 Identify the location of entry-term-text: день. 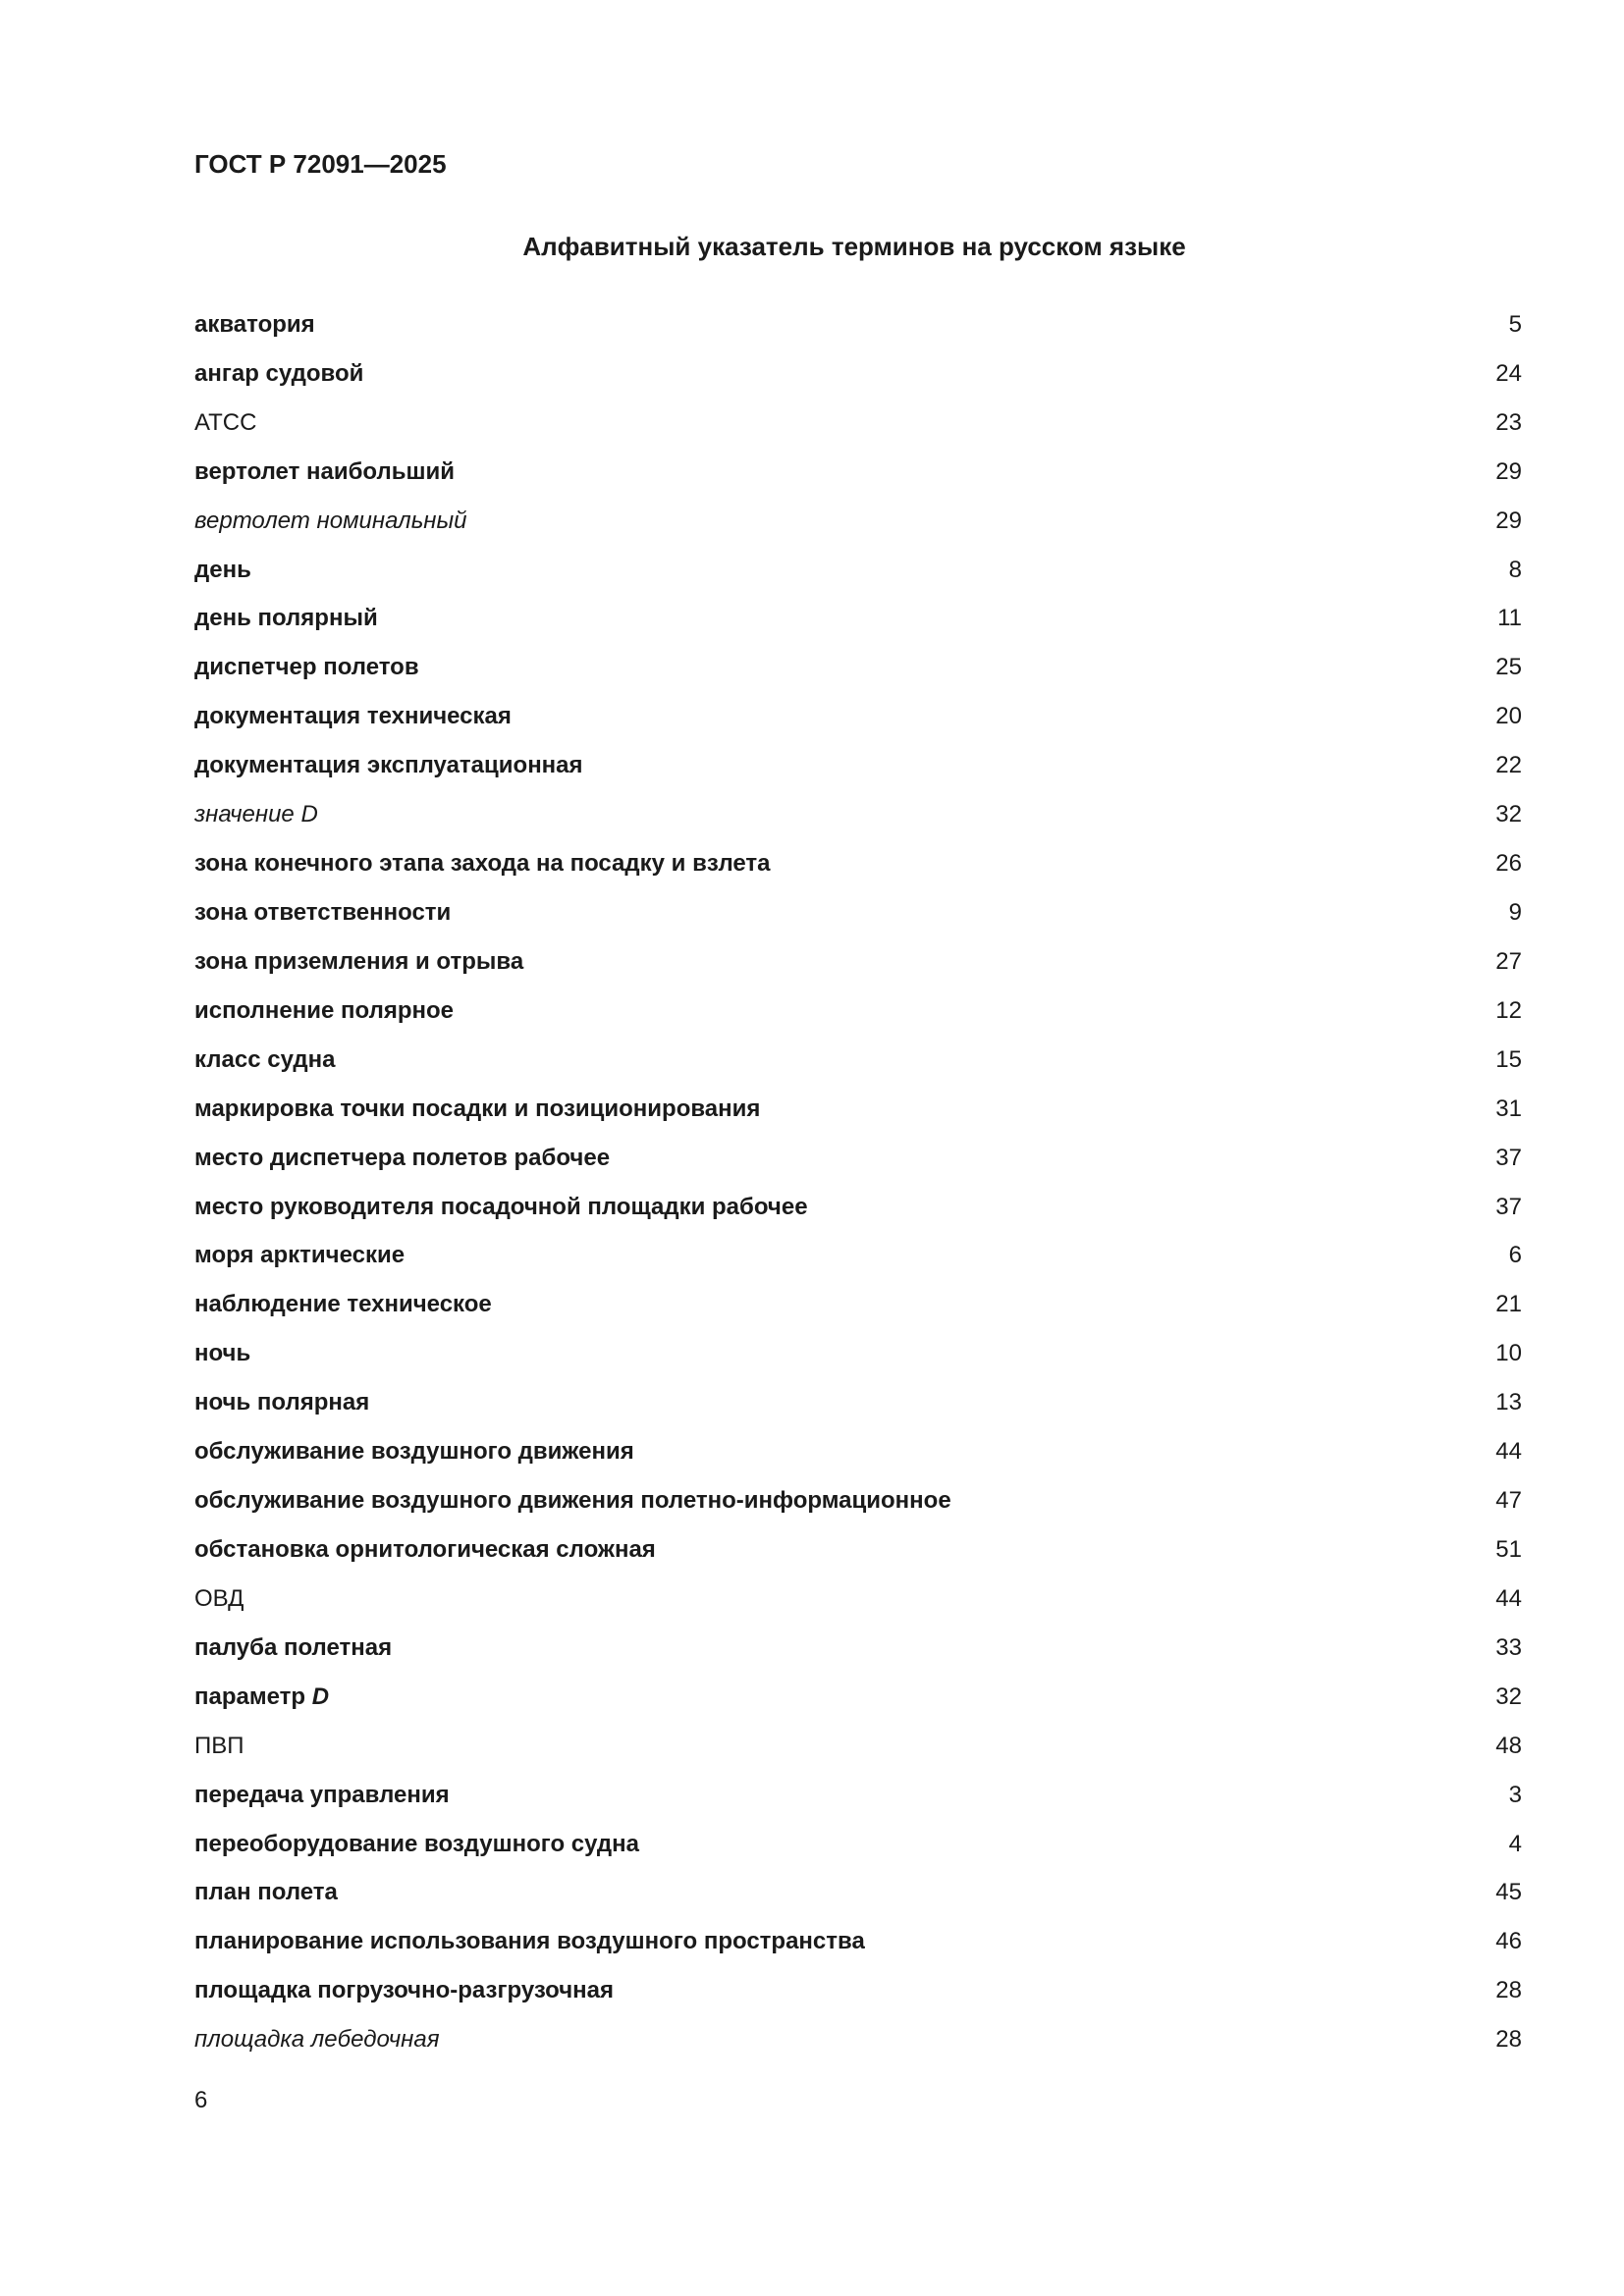
(222, 569).